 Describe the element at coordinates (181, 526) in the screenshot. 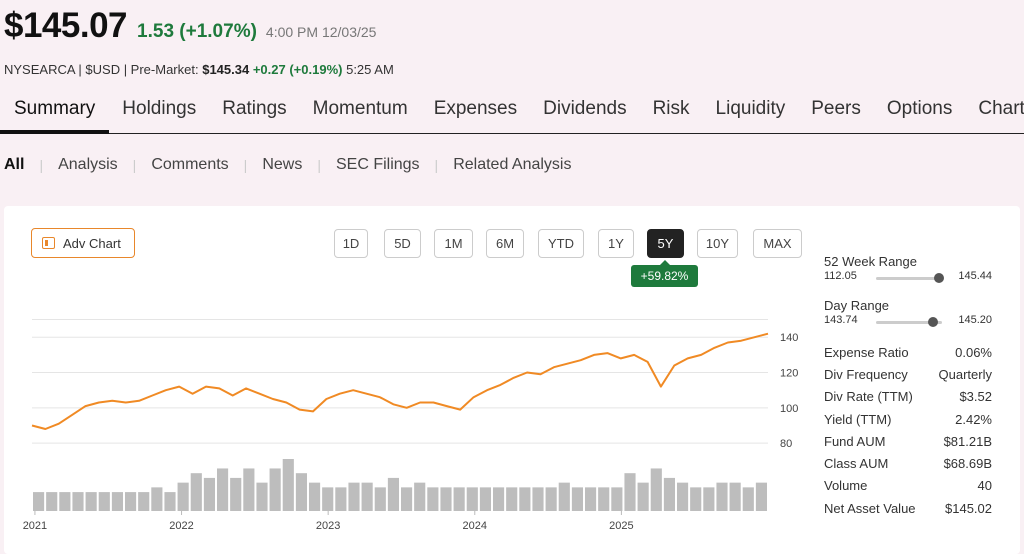

I see `x-tick-label: 2022` at that location.